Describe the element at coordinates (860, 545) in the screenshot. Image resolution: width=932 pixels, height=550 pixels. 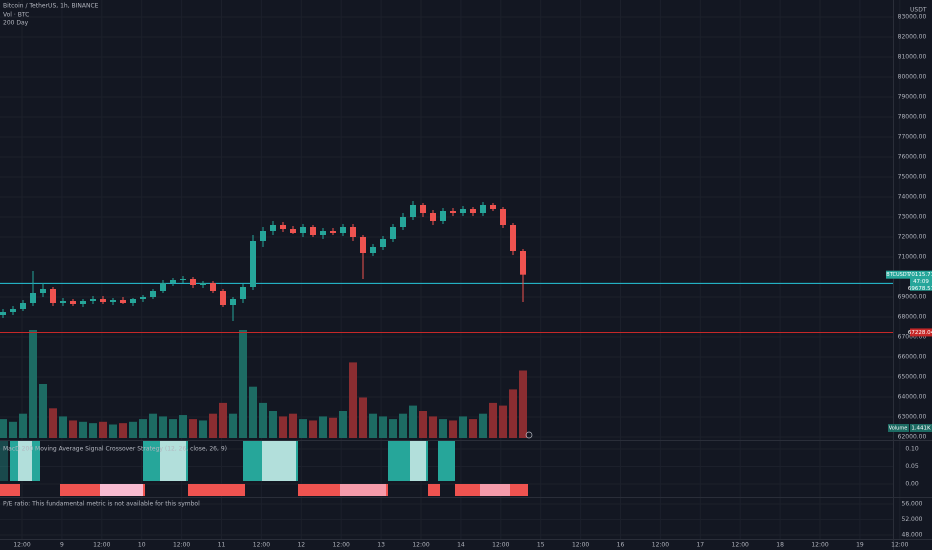
I see `time-label: 19` at that location.